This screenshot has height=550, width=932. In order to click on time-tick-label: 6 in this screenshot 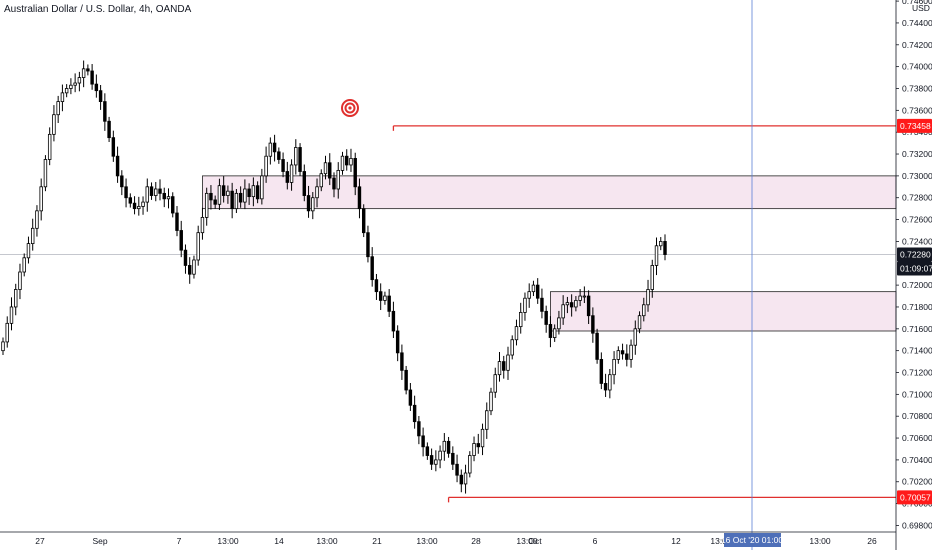, I will do `click(595, 541)`.